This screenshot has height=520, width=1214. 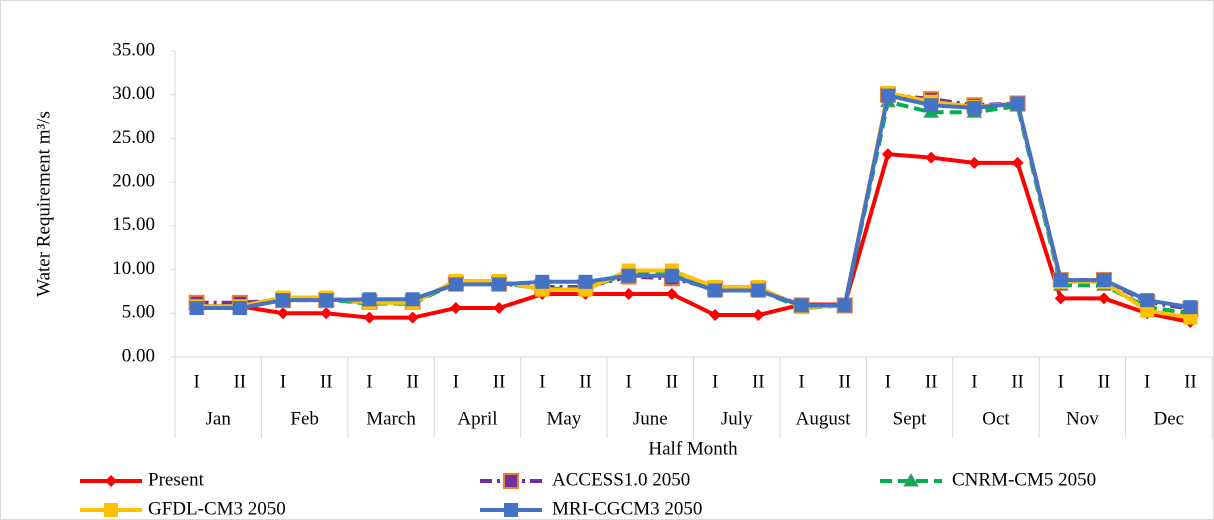 What do you see at coordinates (133, 268) in the screenshot?
I see `y-tick-label: 10.00` at bounding box center [133, 268].